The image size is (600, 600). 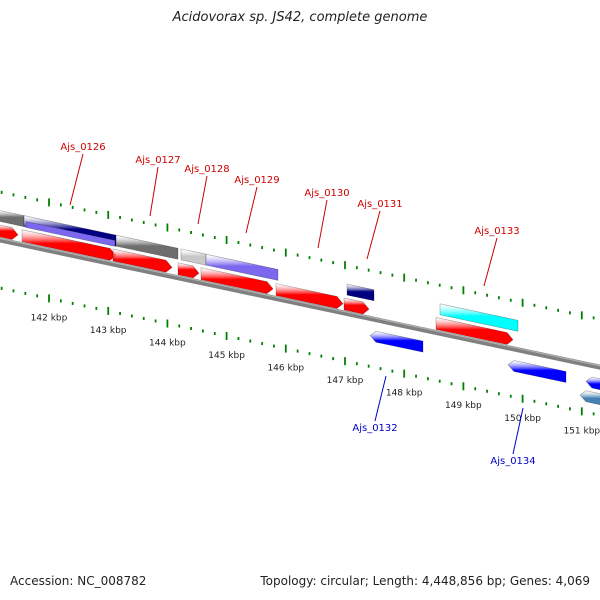 What do you see at coordinates (226, 356) in the screenshot?
I see `kbp-tick-label: 145 kbp` at bounding box center [226, 356].